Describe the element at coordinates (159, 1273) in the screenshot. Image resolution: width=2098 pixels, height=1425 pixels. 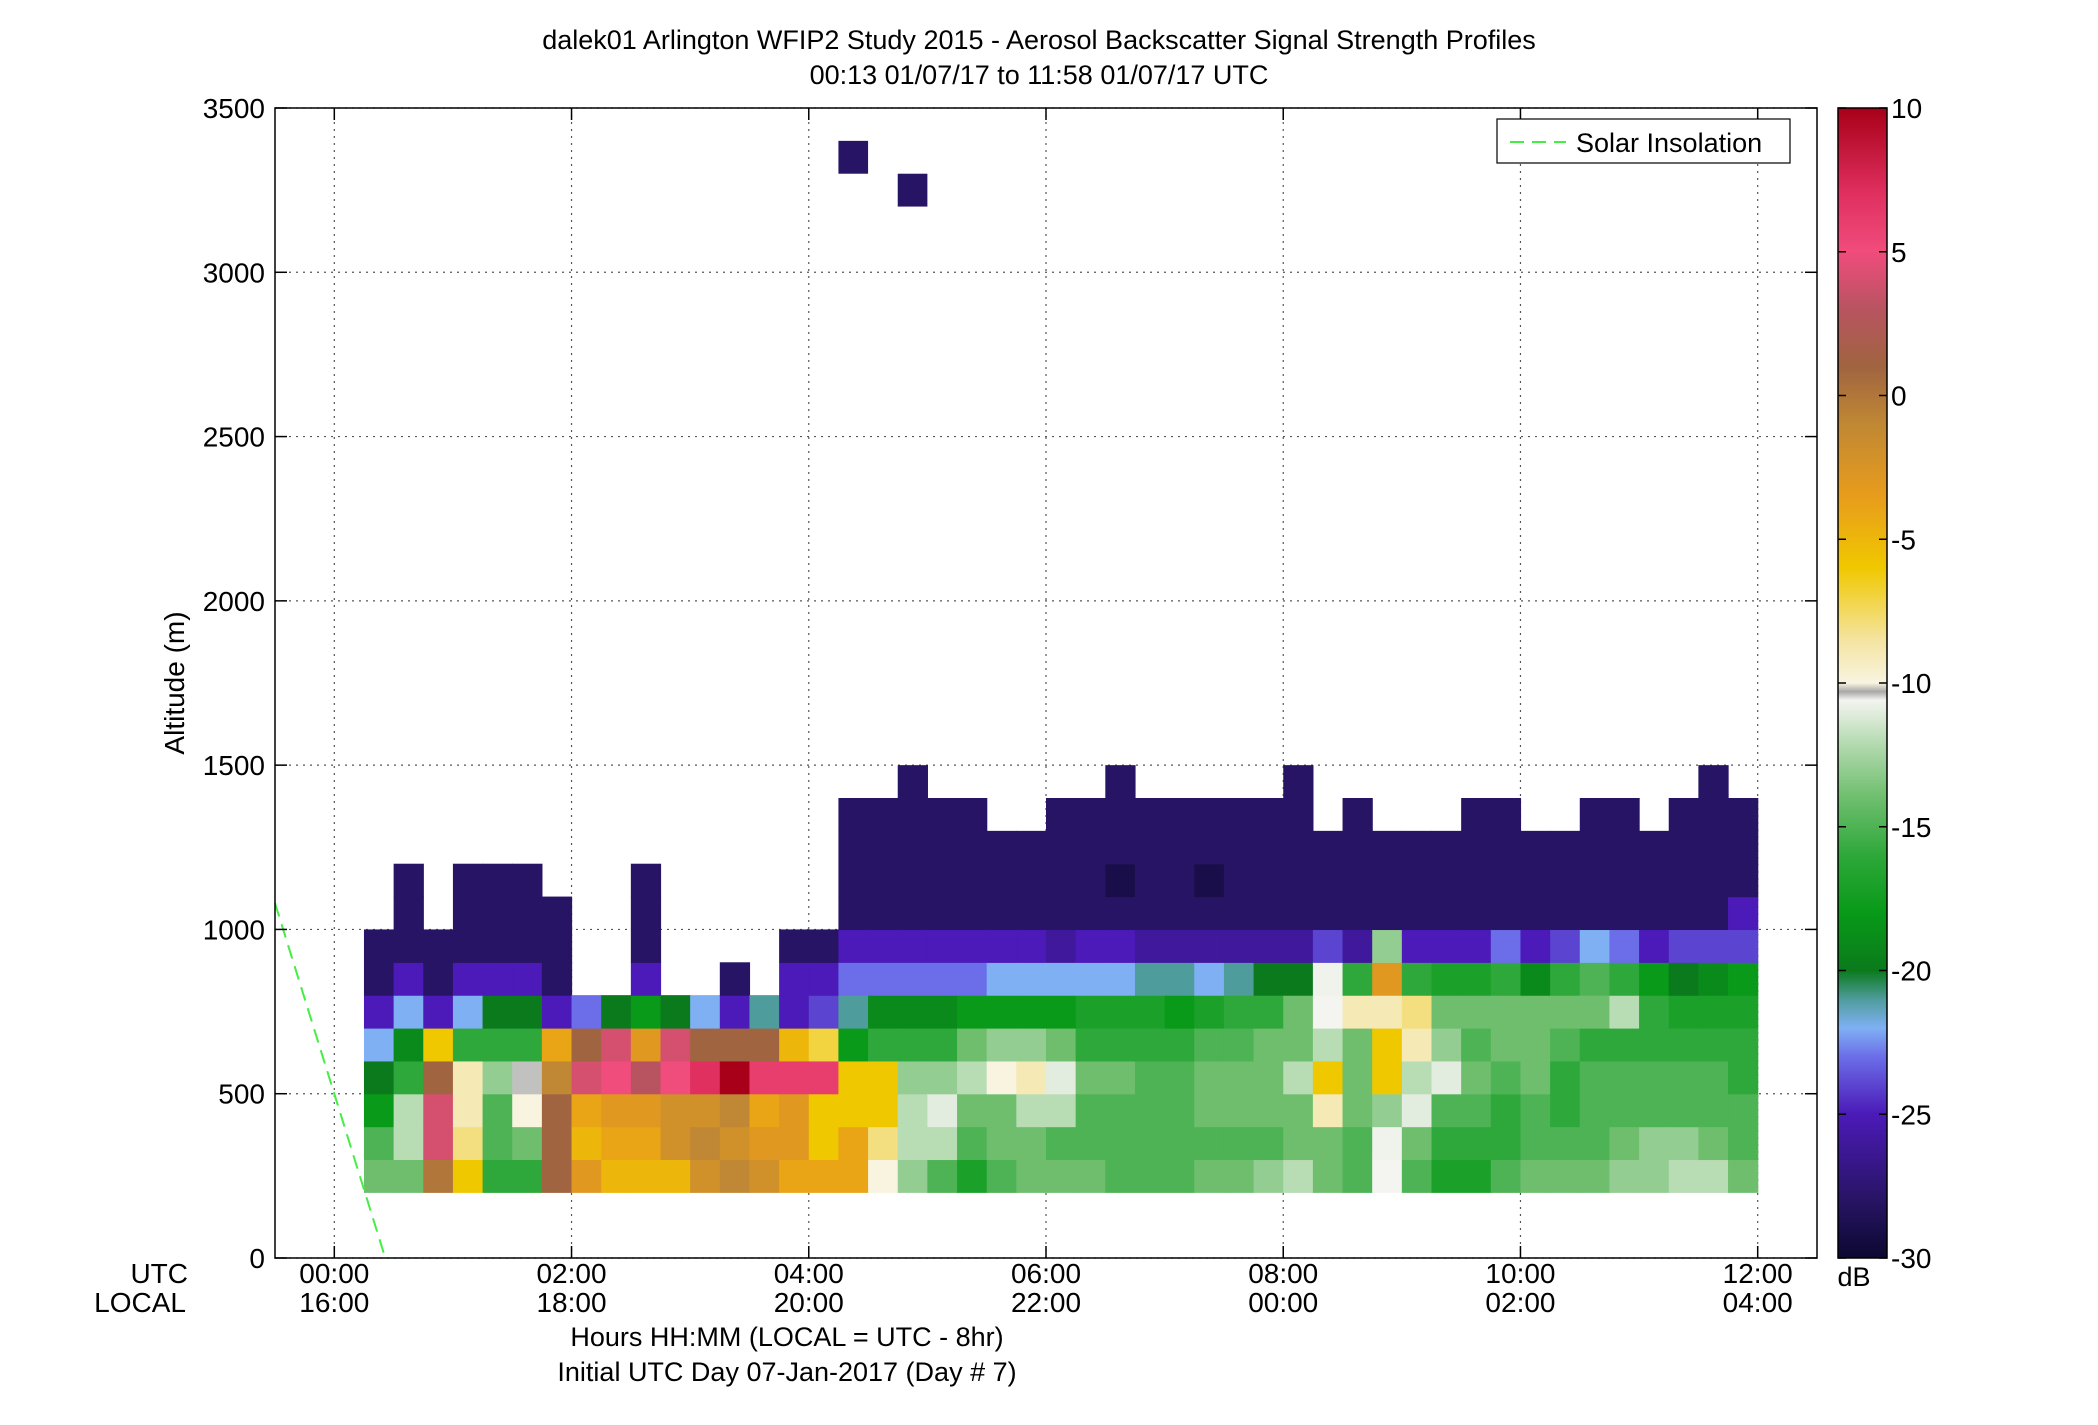
I see `x-row-label-utc: UTC` at that location.